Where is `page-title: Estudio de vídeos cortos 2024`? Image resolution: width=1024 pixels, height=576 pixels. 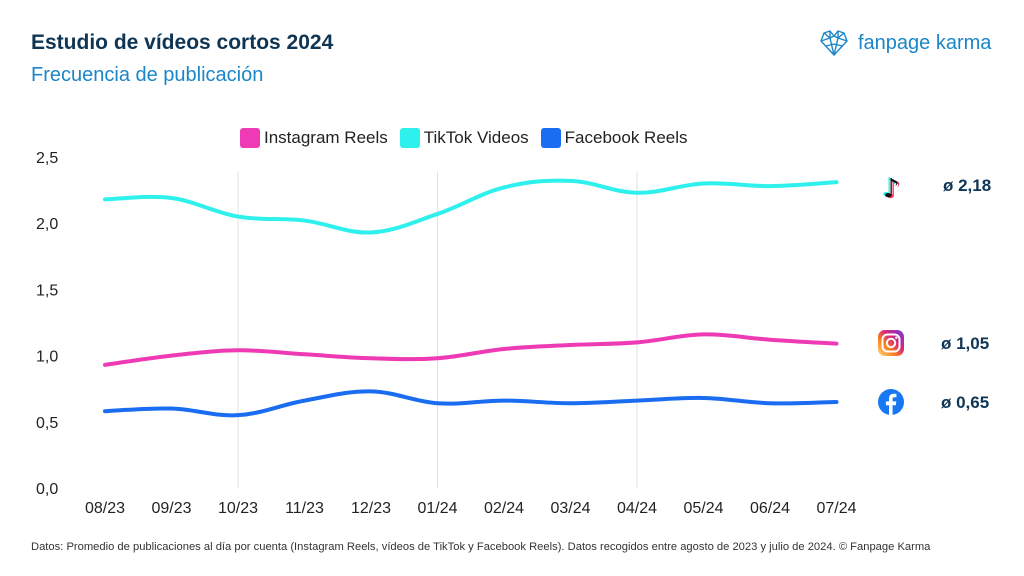 page-title: Estudio de vídeos cortos 2024 is located at coordinates (182, 42).